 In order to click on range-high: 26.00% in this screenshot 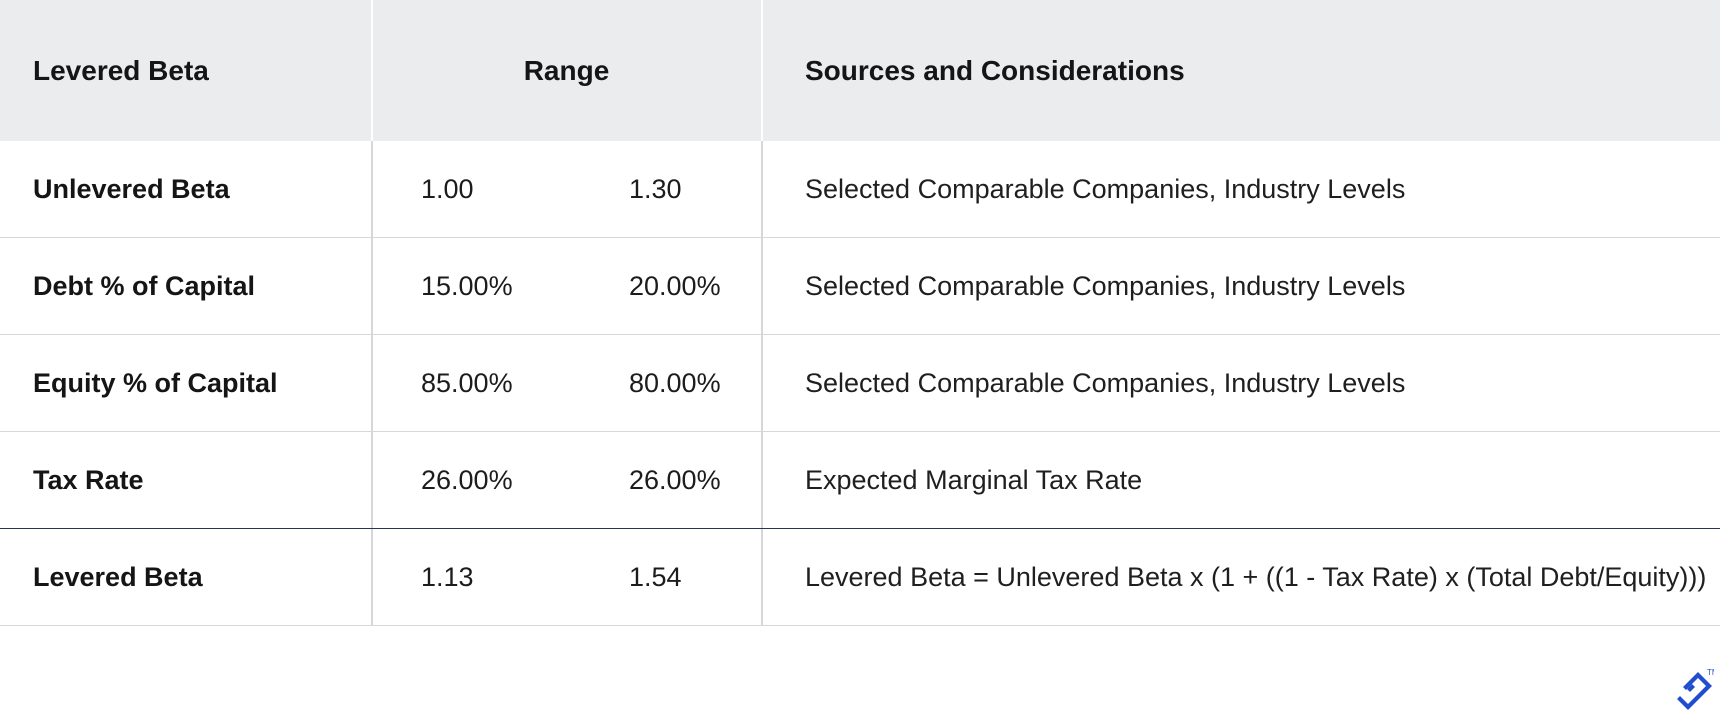, I will do `click(675, 479)`.